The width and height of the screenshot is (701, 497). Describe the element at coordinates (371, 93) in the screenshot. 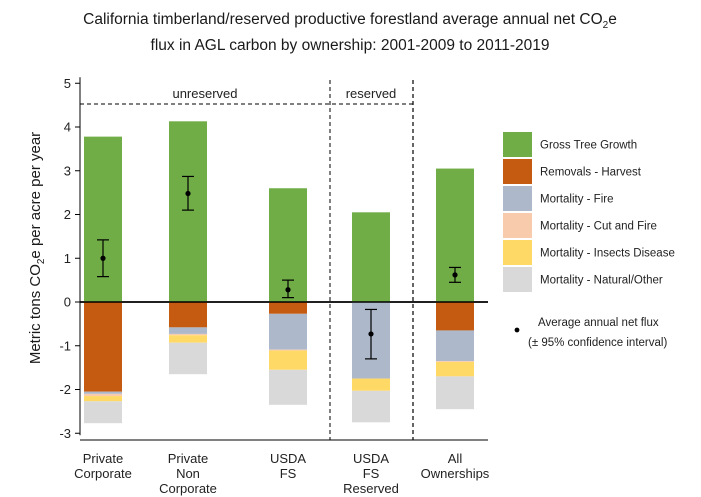

I see `region-label: reserved` at that location.